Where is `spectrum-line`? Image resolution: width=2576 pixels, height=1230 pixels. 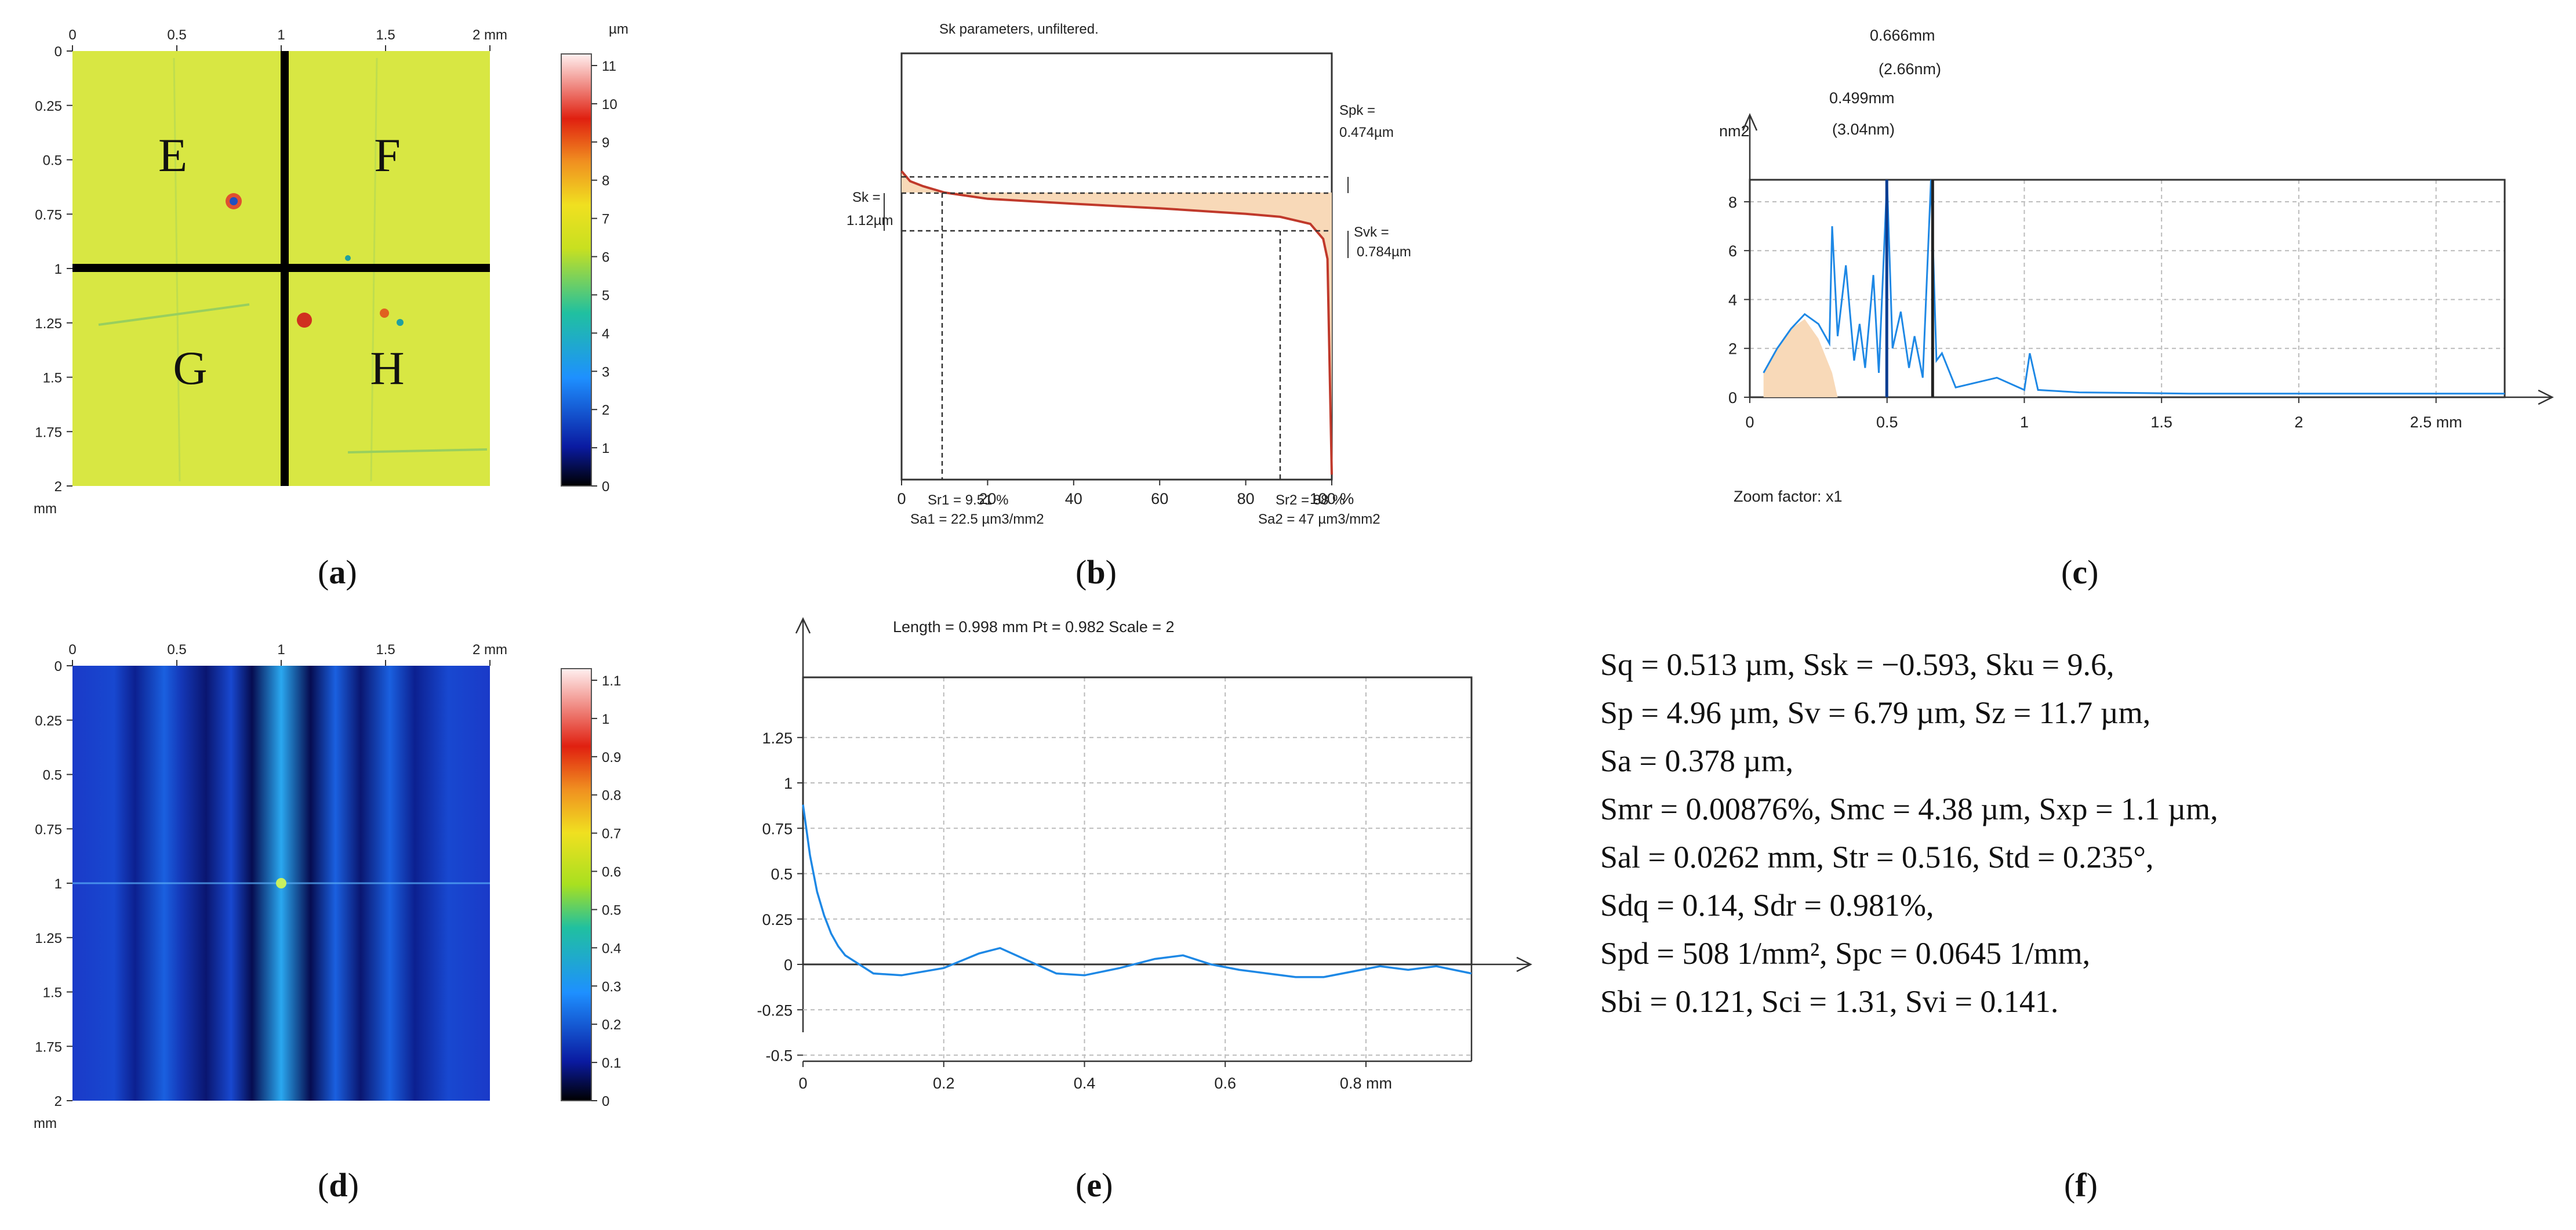
spectrum-line is located at coordinates (2134, 287).